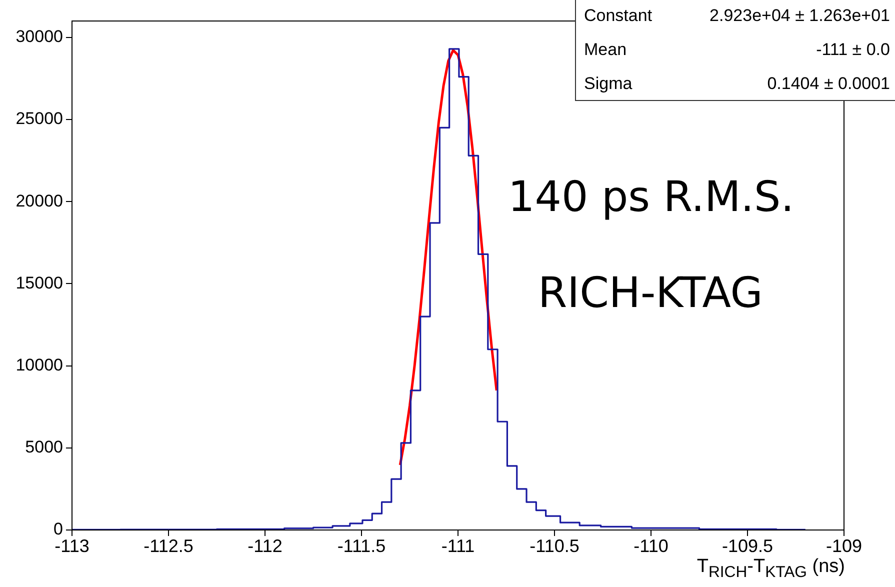 The width and height of the screenshot is (895, 587). What do you see at coordinates (39, 118) in the screenshot?
I see `y-tick-label: 25000` at bounding box center [39, 118].